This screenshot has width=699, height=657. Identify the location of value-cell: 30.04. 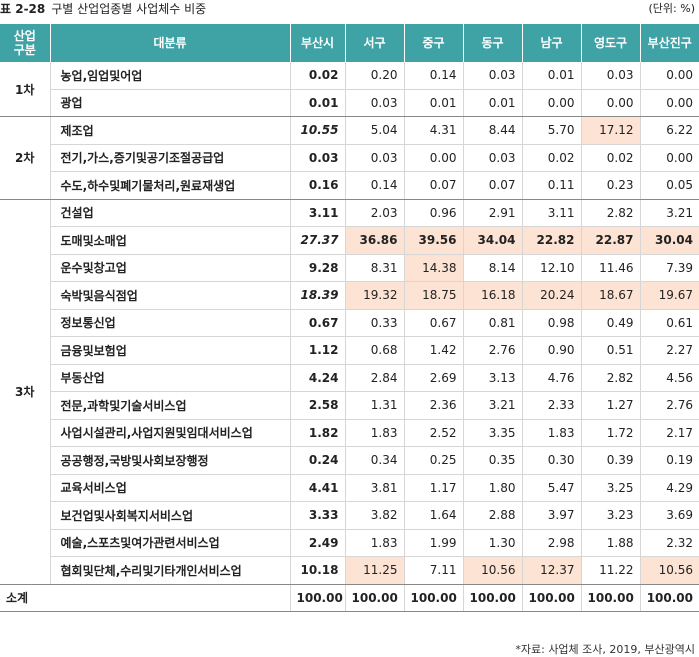
(669, 240).